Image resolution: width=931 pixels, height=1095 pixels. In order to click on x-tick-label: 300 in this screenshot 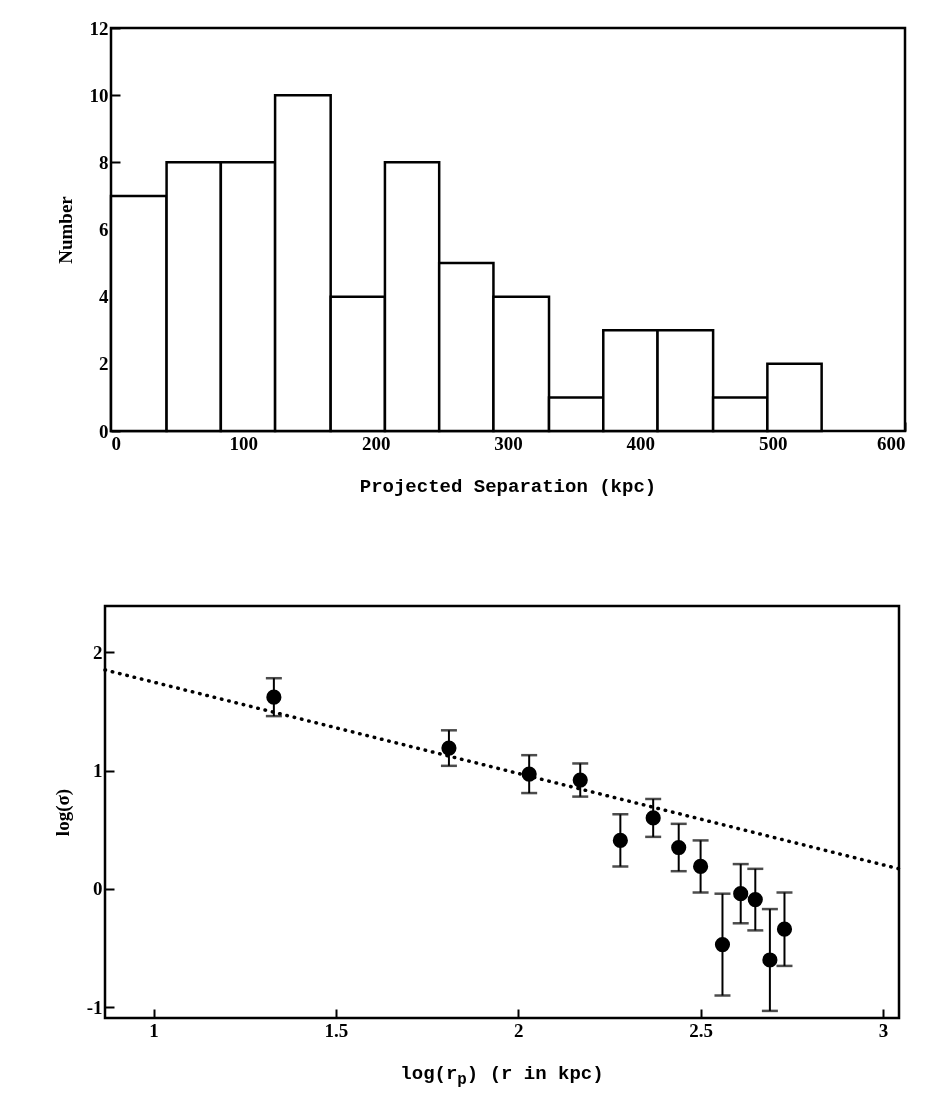, I will do `click(508, 443)`.